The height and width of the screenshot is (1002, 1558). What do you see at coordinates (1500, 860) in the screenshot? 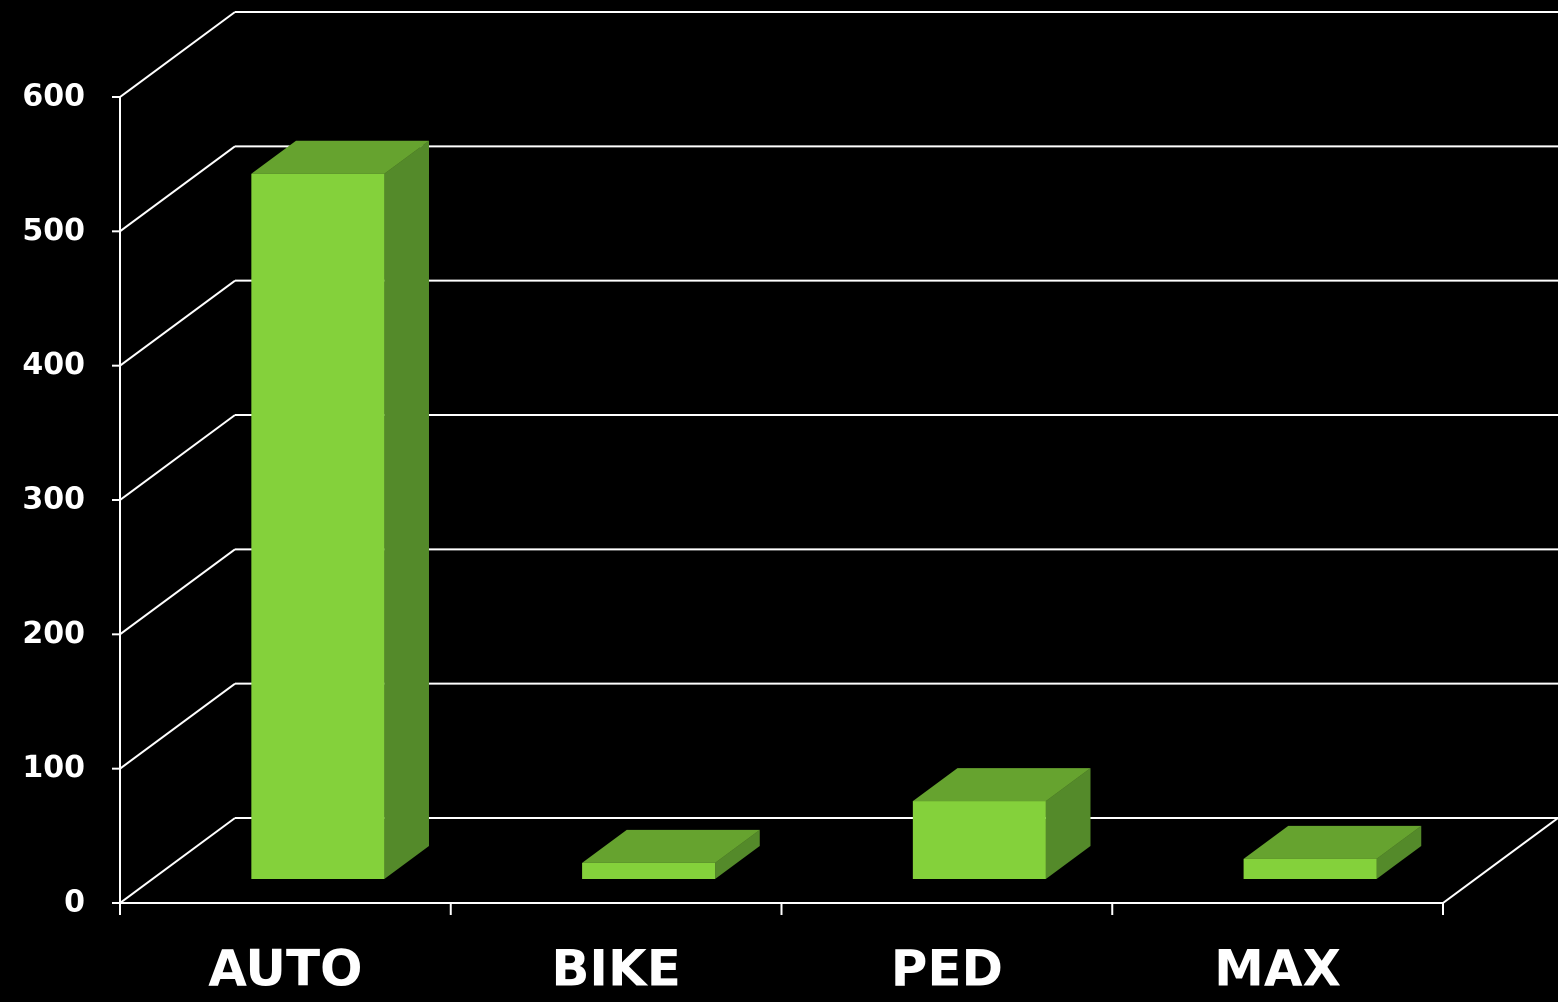
I see `floor-edge` at bounding box center [1500, 860].